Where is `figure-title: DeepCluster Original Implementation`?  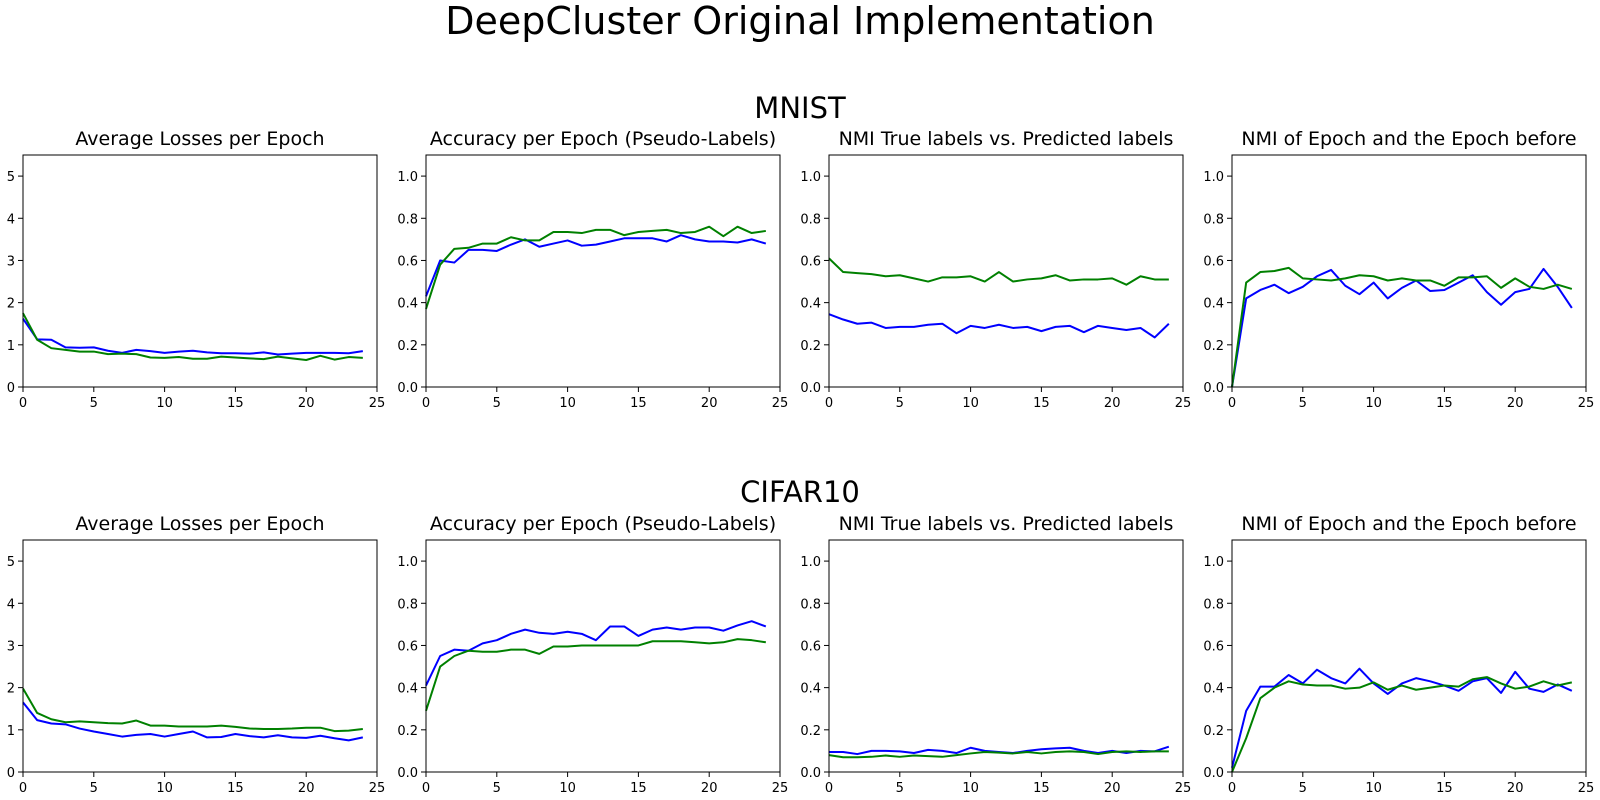 figure-title: DeepCluster Original Implementation is located at coordinates (800, 21).